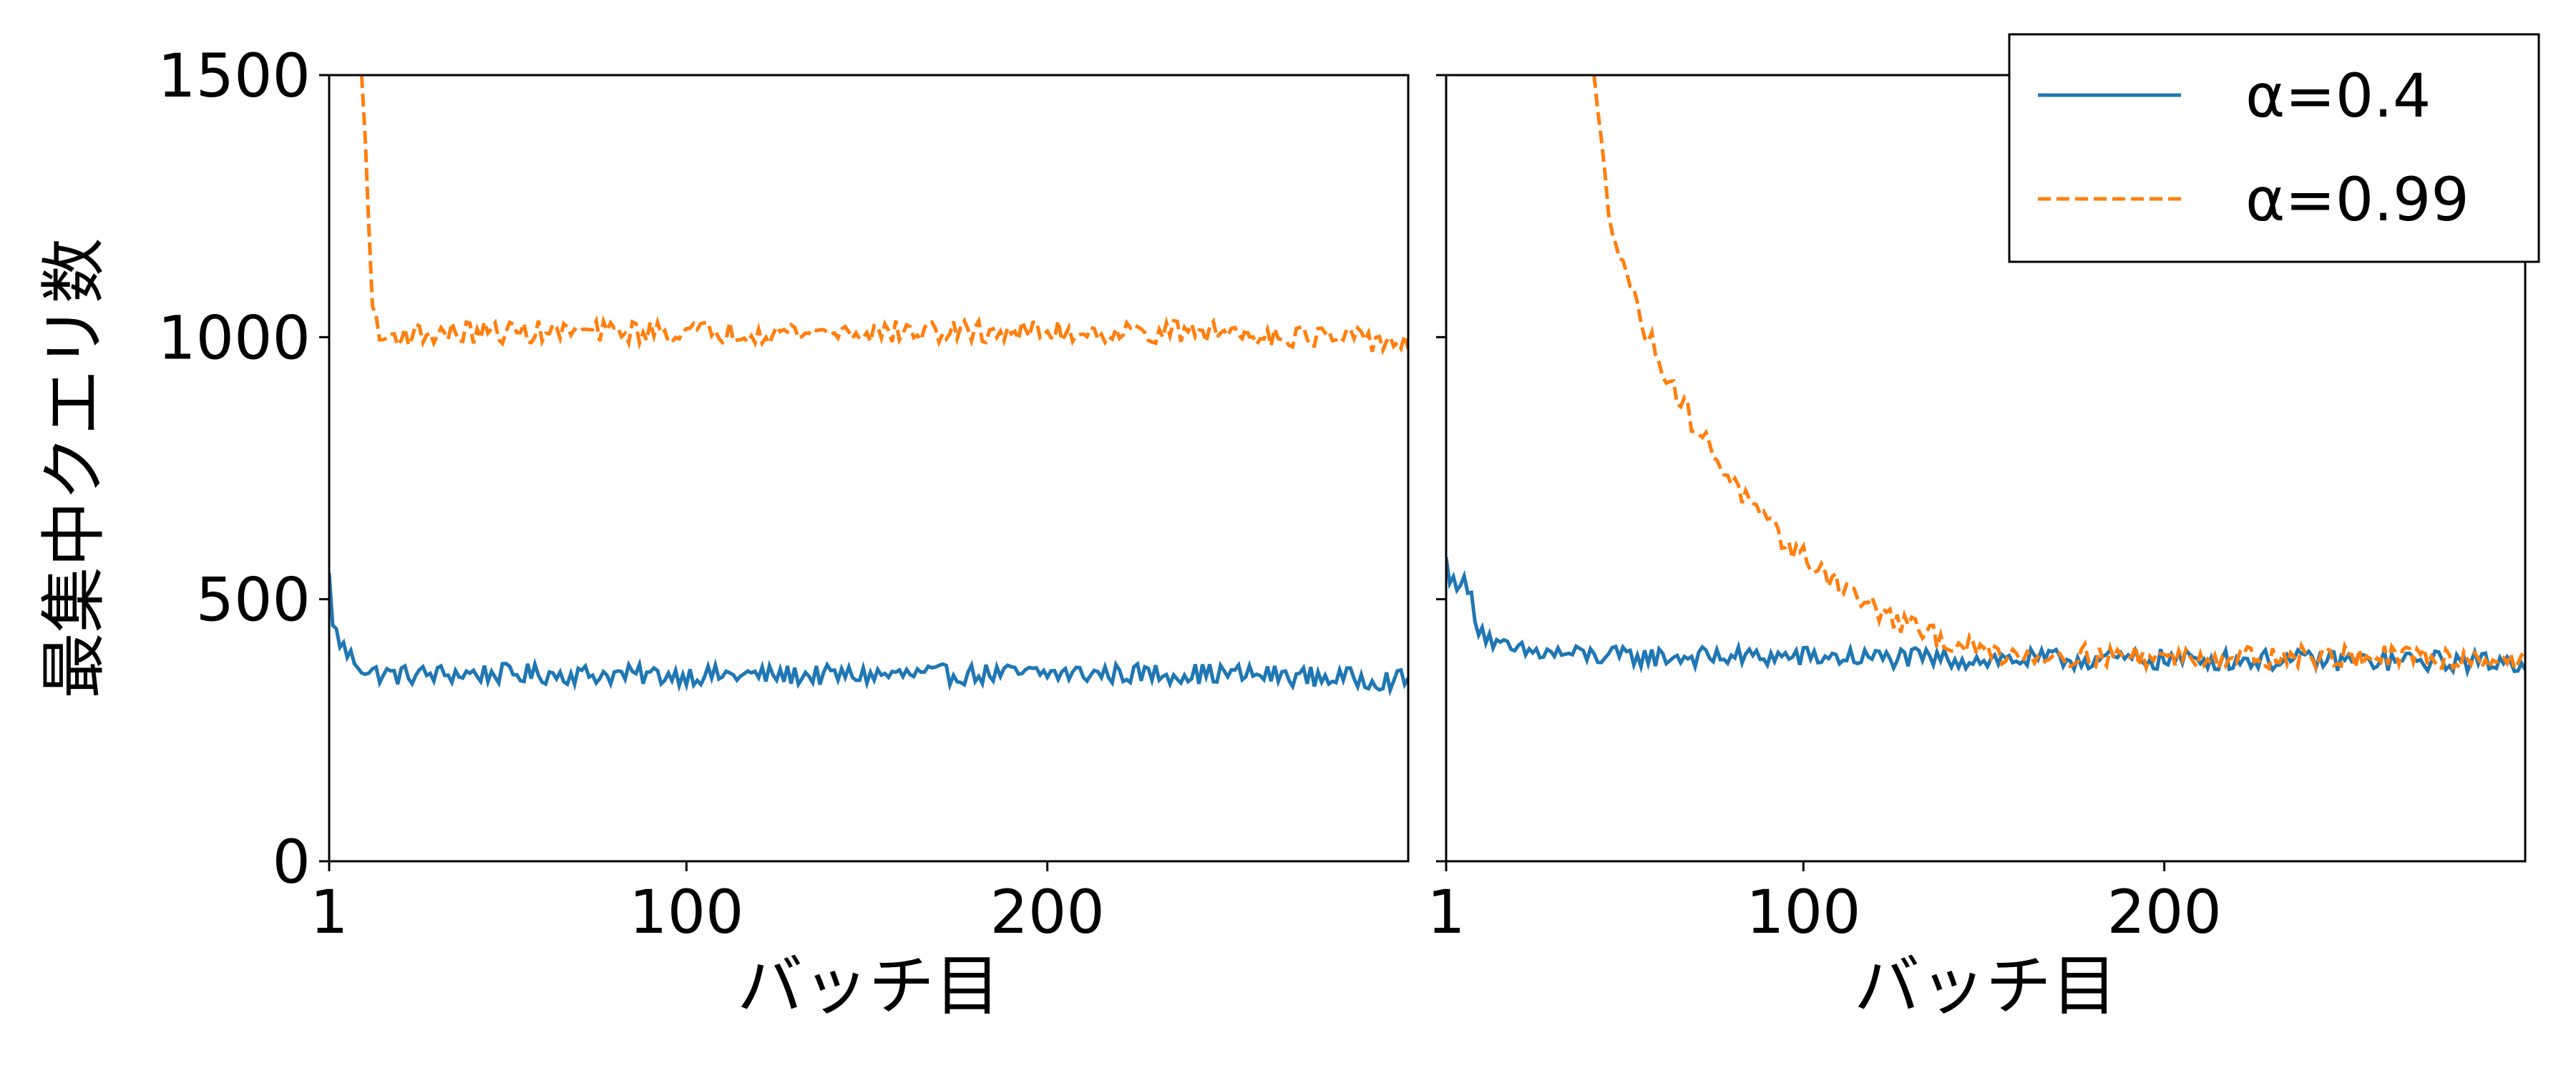 Image resolution: width=2576 pixels, height=1073 pixels. I want to click on legend-label: α=0.99, so click(2357, 200).